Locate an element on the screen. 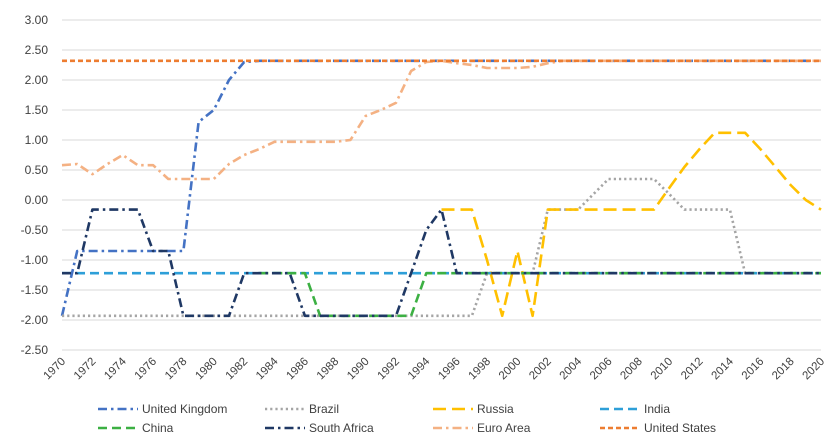 This screenshot has height=446, width=825. legend-item-russia: Russia is located at coordinates (473, 409).